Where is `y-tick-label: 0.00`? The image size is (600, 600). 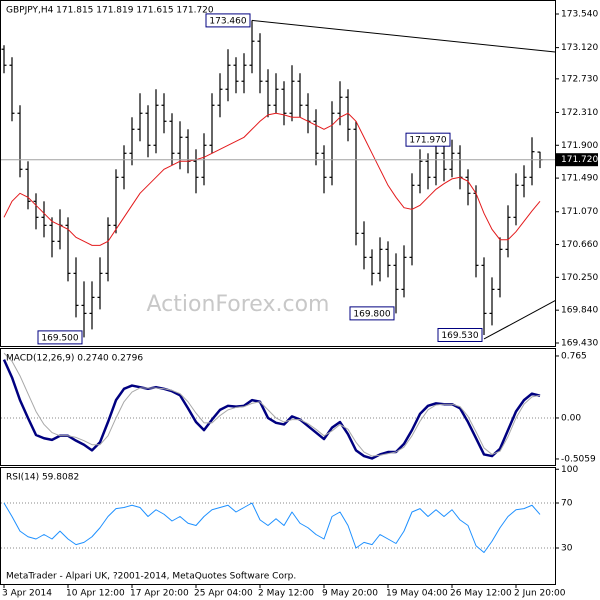 y-tick-label: 0.00 is located at coordinates (571, 418).